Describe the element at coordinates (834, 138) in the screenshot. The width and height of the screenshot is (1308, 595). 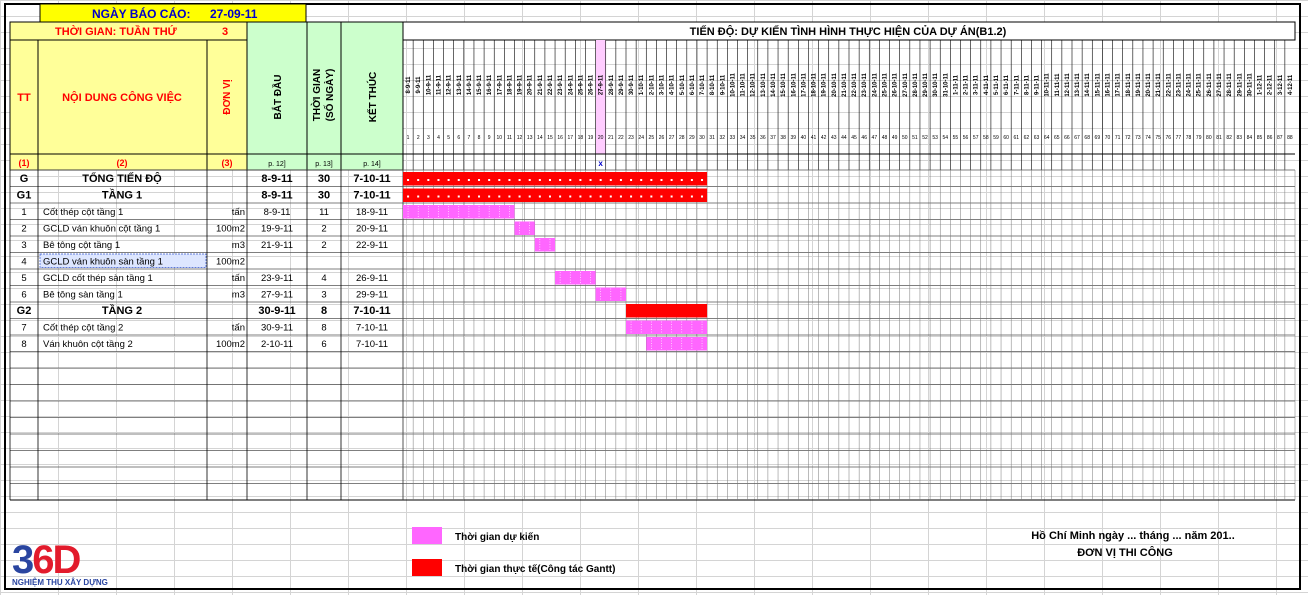
I see `day-index: 43` at that location.